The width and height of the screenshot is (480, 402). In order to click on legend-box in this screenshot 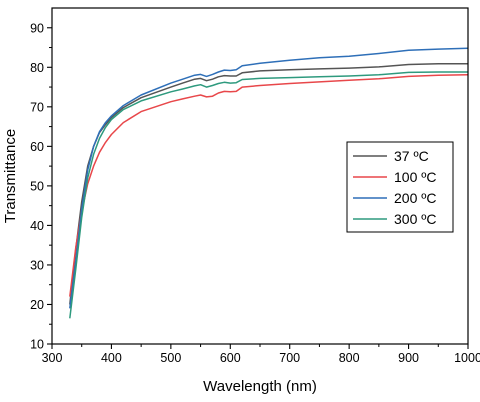, I will do `click(400, 187)`.